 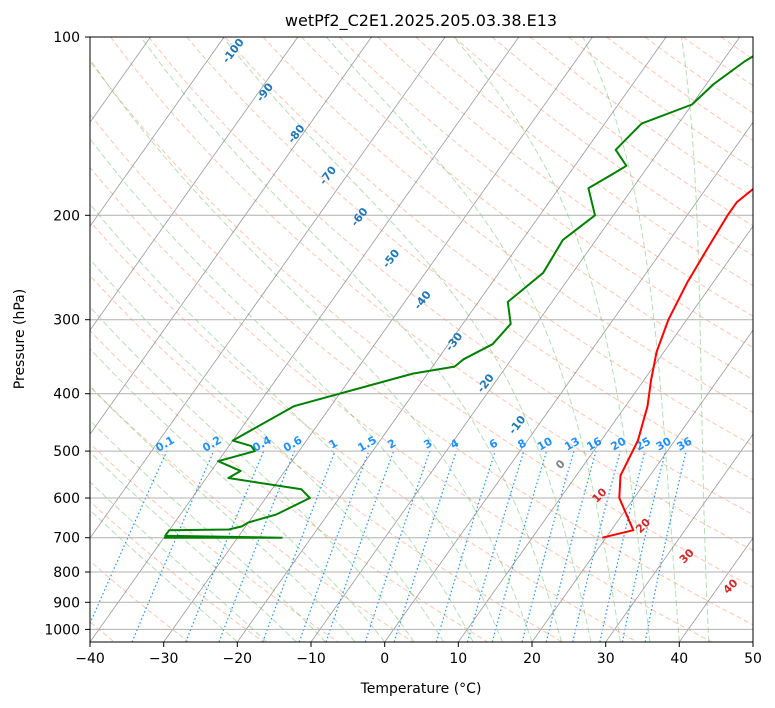 I want to click on wetbulb-label: -10, so click(x=517, y=425).